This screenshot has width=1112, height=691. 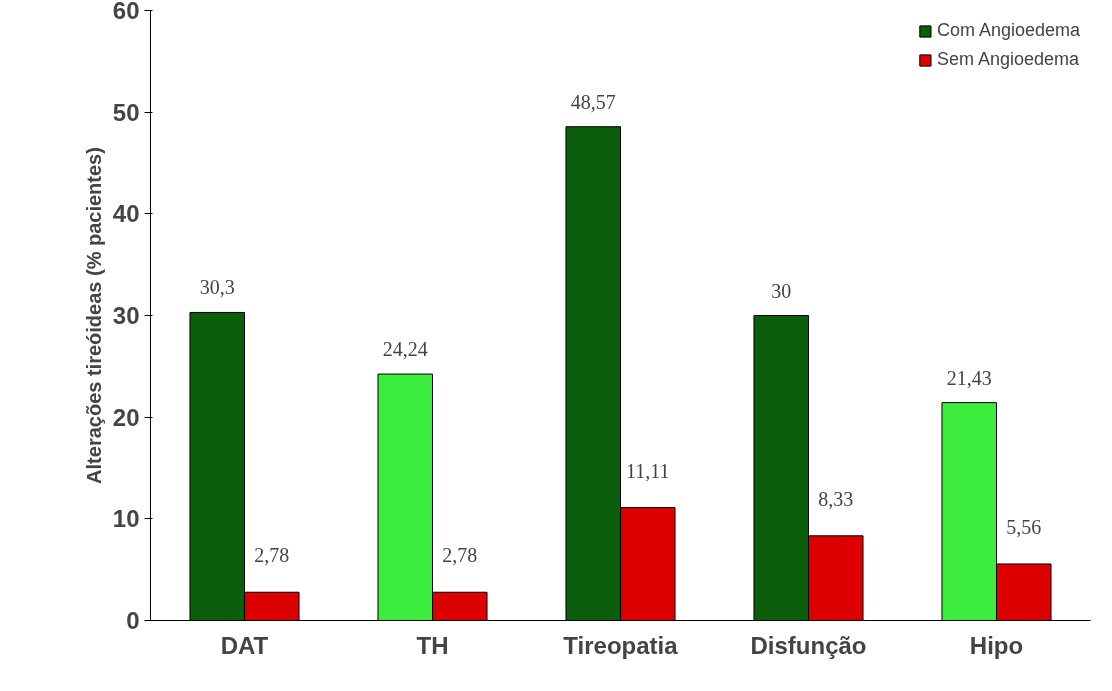 What do you see at coordinates (593, 101) in the screenshot?
I see `data-label: 48,57` at bounding box center [593, 101].